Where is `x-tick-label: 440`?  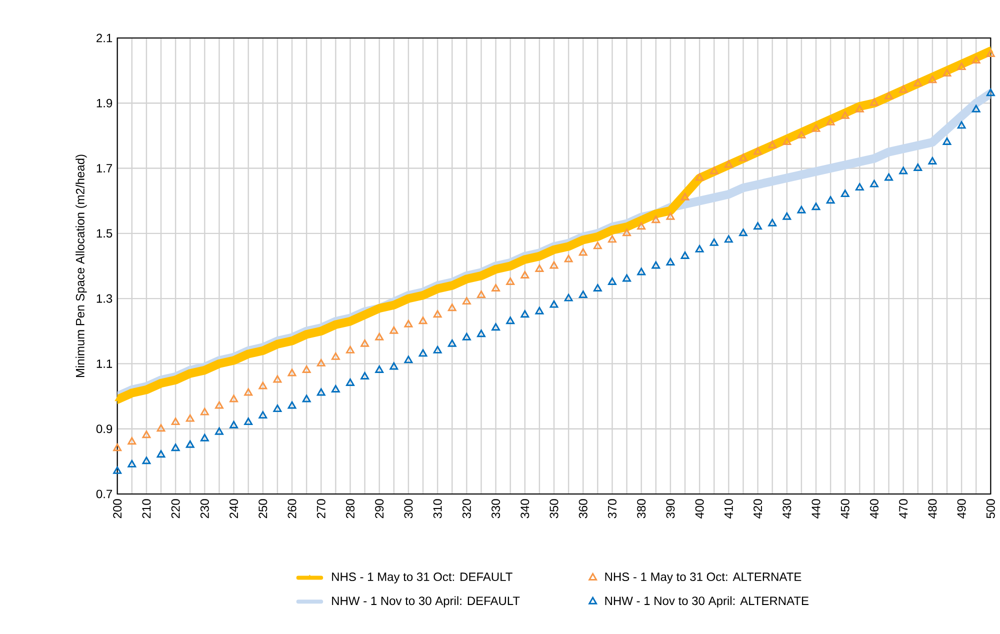
x-tick-label: 440 is located at coordinates (816, 508).